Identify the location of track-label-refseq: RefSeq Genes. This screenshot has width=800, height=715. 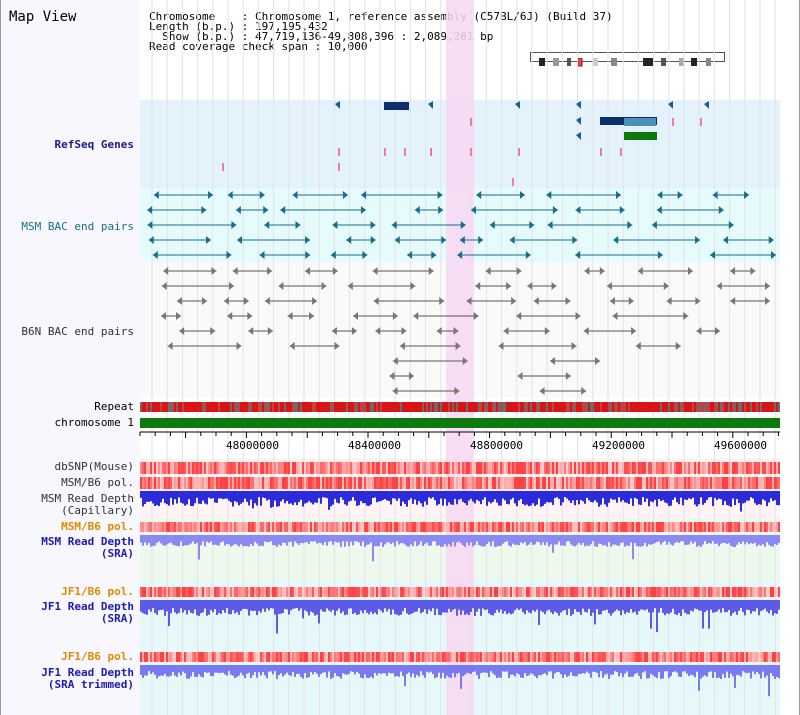
(94, 144).